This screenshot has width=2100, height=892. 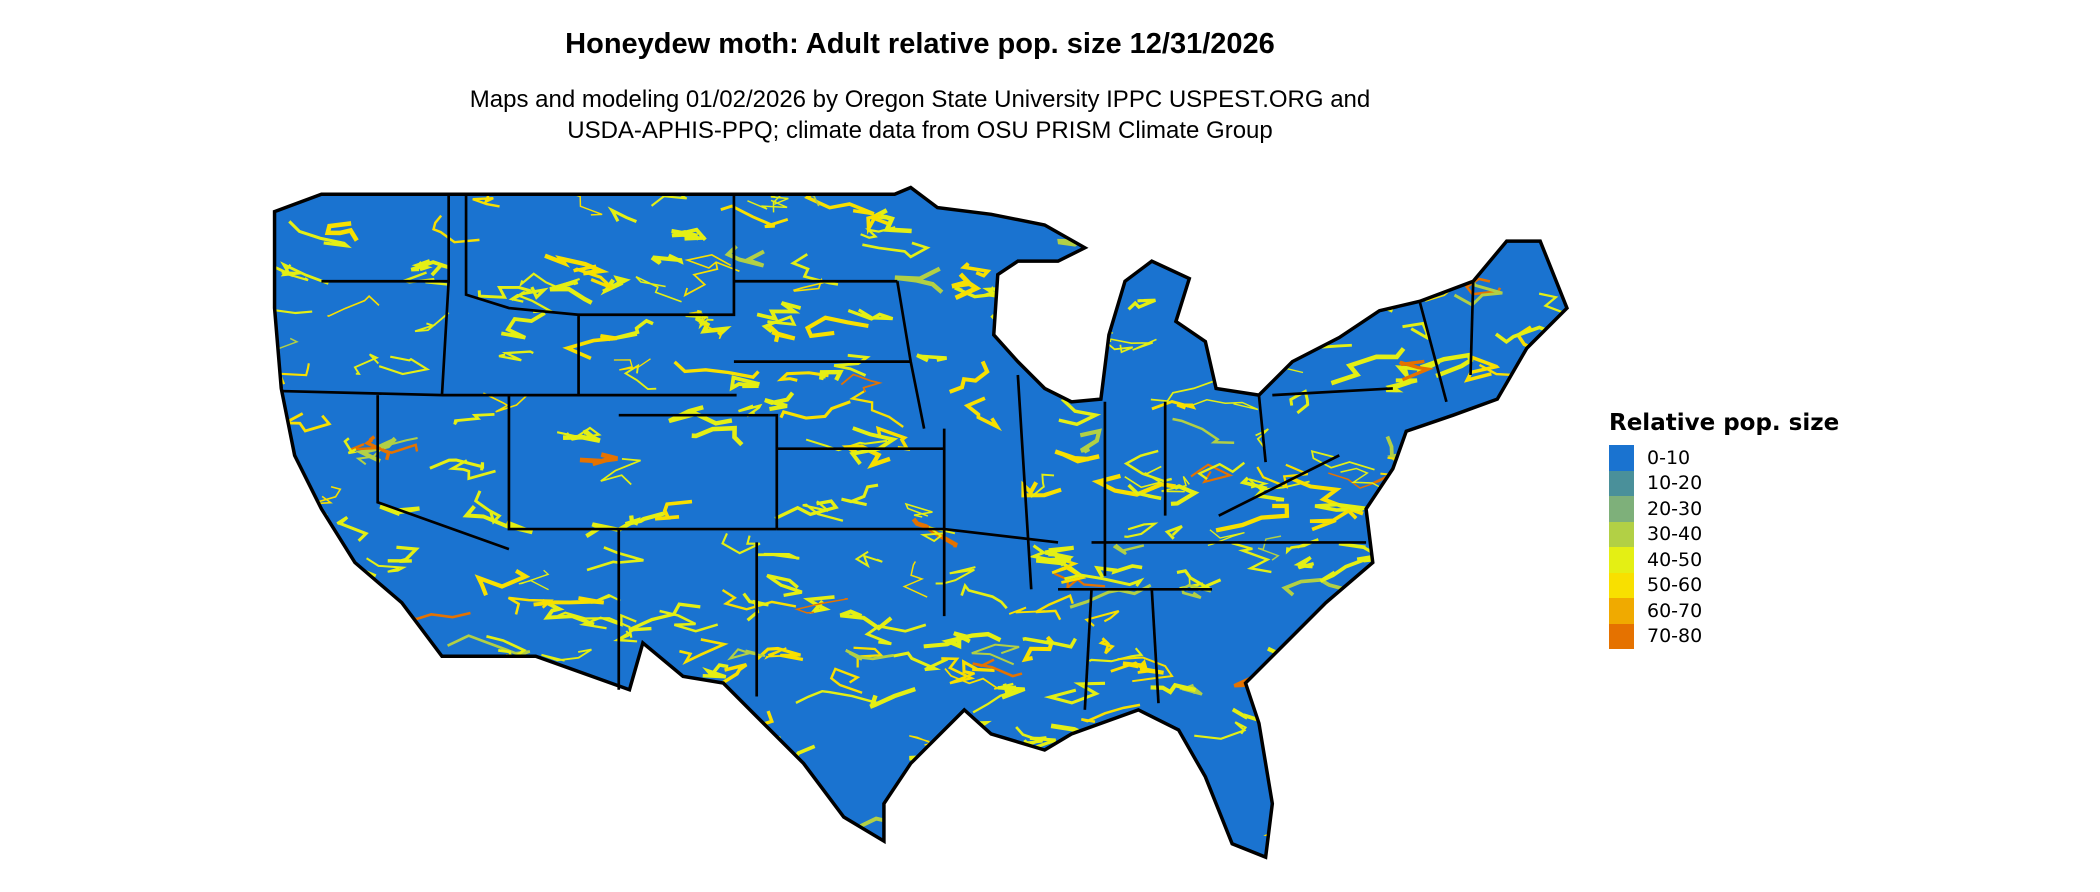 I want to click on legend-label: 0-10, so click(x=1669, y=457).